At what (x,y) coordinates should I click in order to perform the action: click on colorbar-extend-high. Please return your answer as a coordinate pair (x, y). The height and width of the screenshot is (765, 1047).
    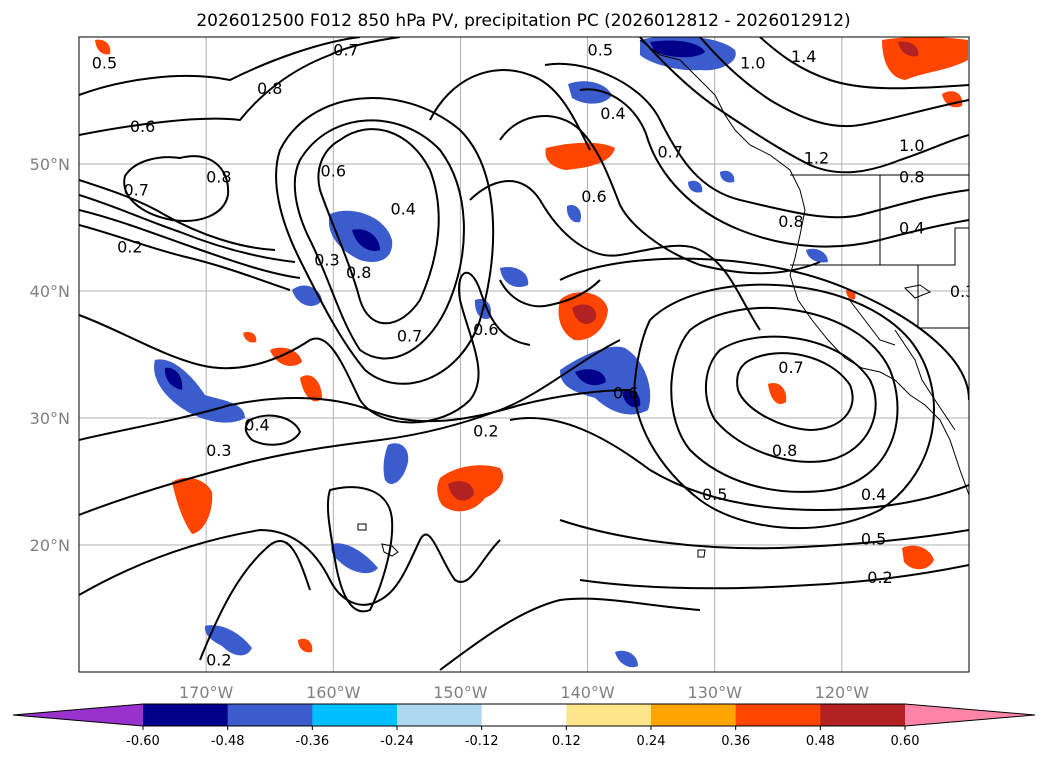
    Looking at the image, I should click on (970, 715).